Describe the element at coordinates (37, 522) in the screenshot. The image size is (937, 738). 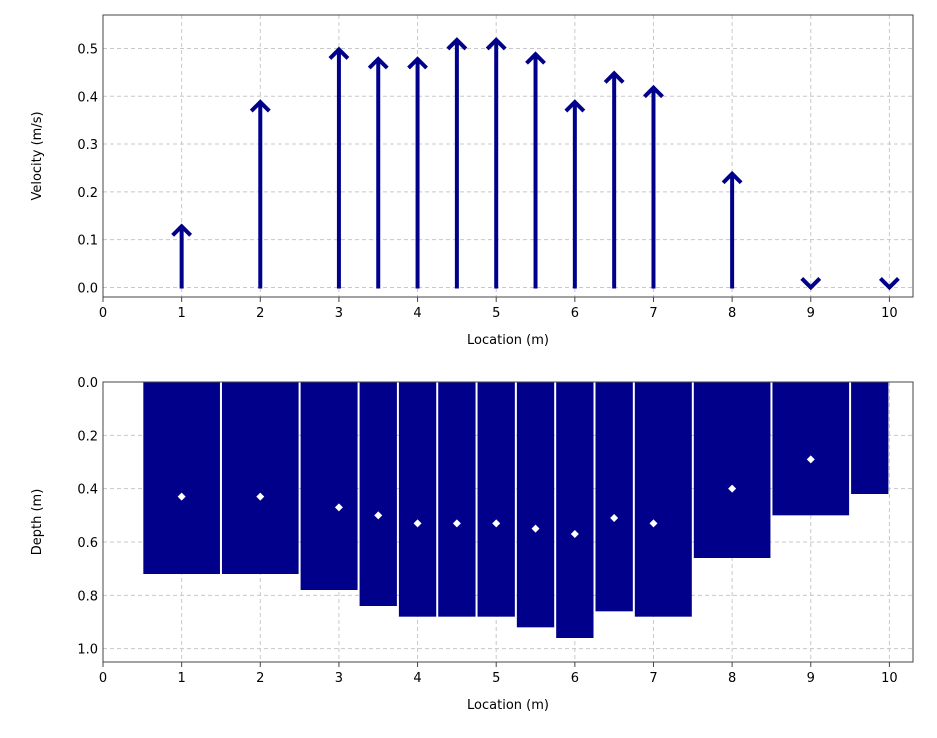
I see `depth-y-axis-label: Depth (m)` at that location.